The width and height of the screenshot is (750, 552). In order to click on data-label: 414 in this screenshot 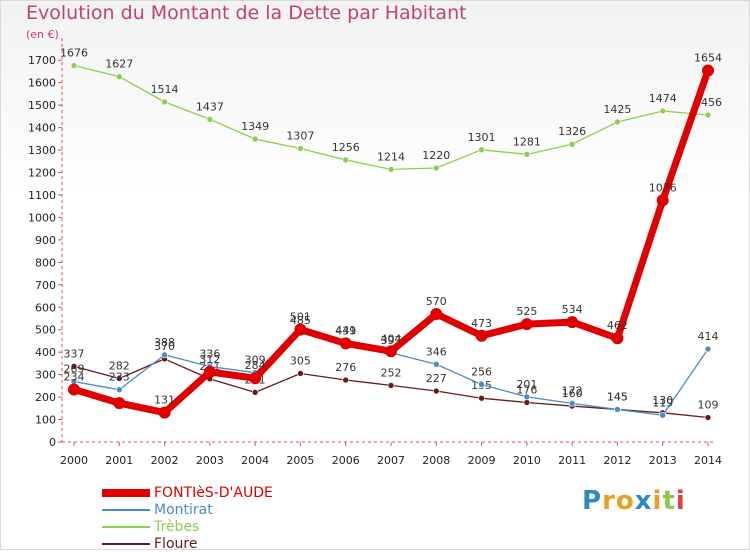, I will do `click(708, 336)`.